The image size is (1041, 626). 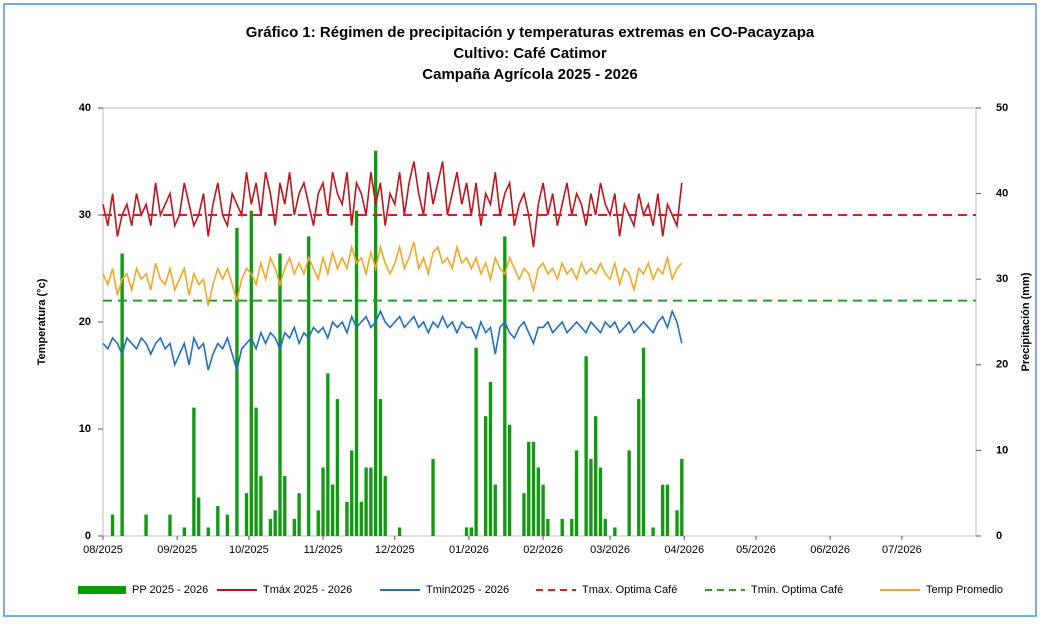 I want to click on y2-tick-label: 30, so click(x=1002, y=279).